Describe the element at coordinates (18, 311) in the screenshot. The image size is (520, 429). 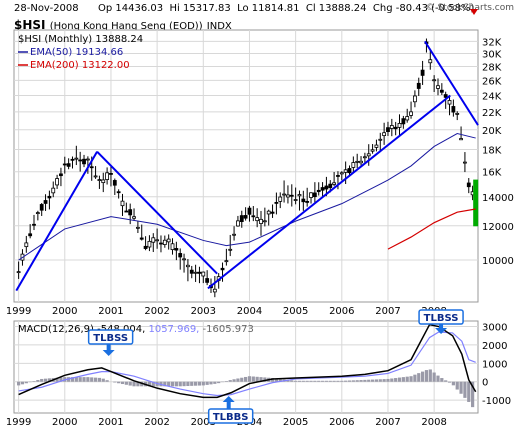
I see `time-tick-label: 1999` at that location.